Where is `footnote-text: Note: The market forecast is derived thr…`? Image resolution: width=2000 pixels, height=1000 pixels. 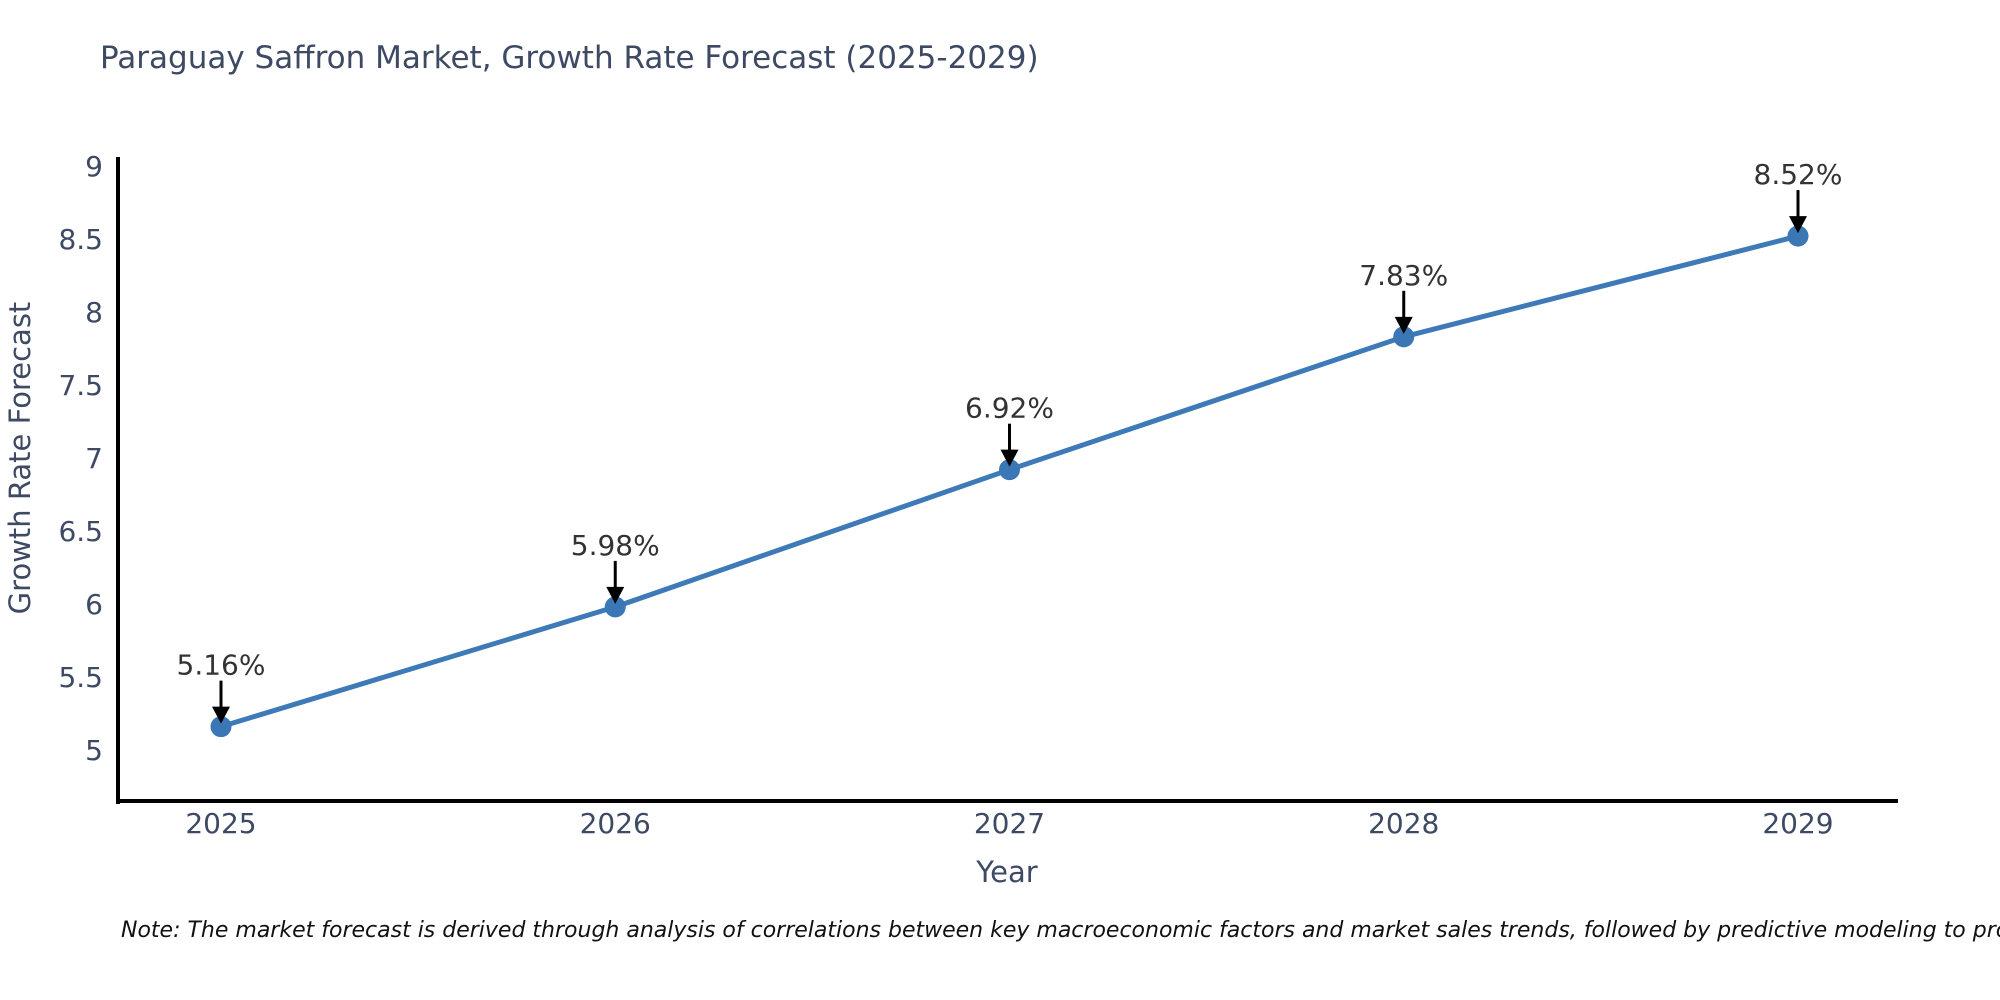
footnote-text: Note: The market forecast is derived thr… is located at coordinates (1060, 930).